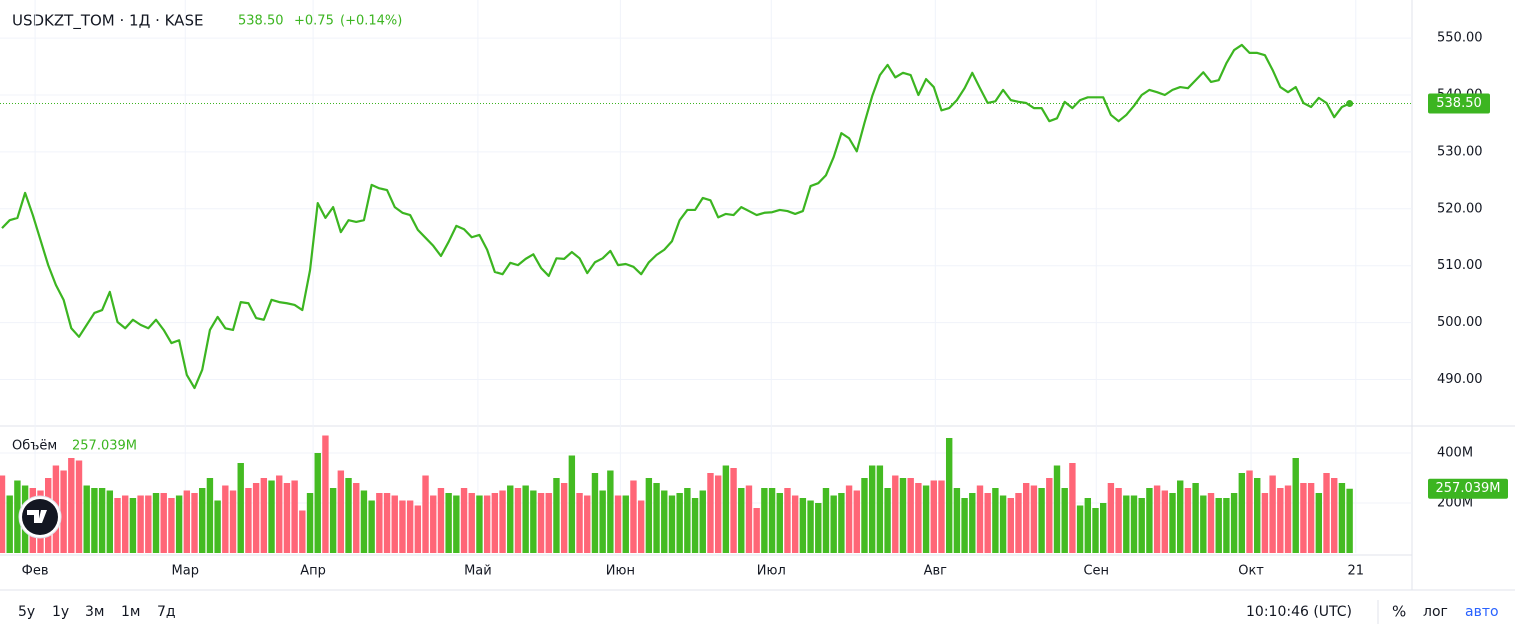 This screenshot has height=635, width=1515. Describe the element at coordinates (166, 612) in the screenshot. I see `range-button: 7д` at that location.